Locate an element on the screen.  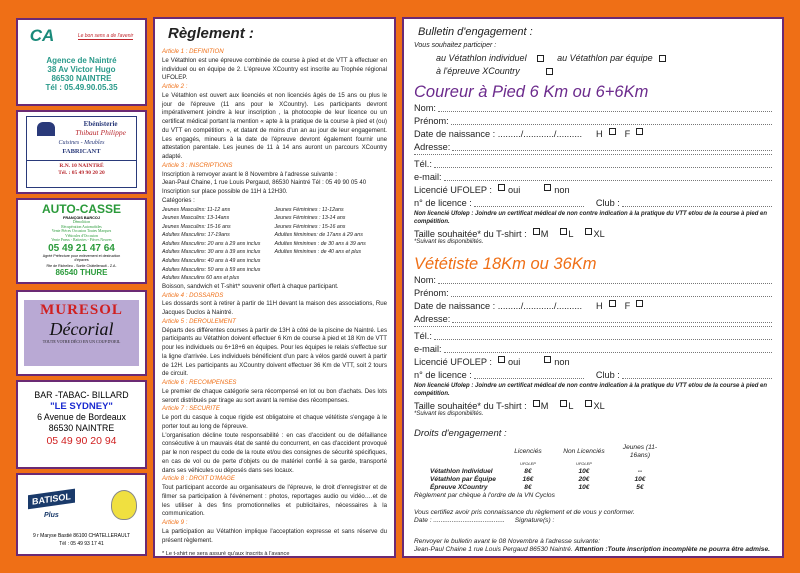
checkbox-vetathlon-individuel is located at coordinates (540, 58).